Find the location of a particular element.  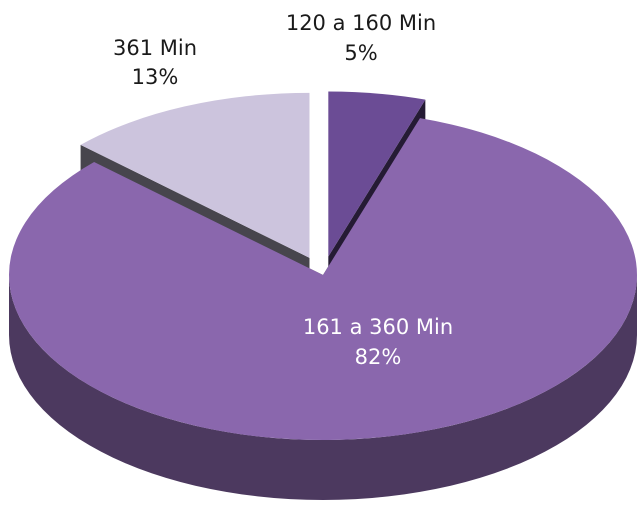

slice-value-361: 13% is located at coordinates (155, 77).